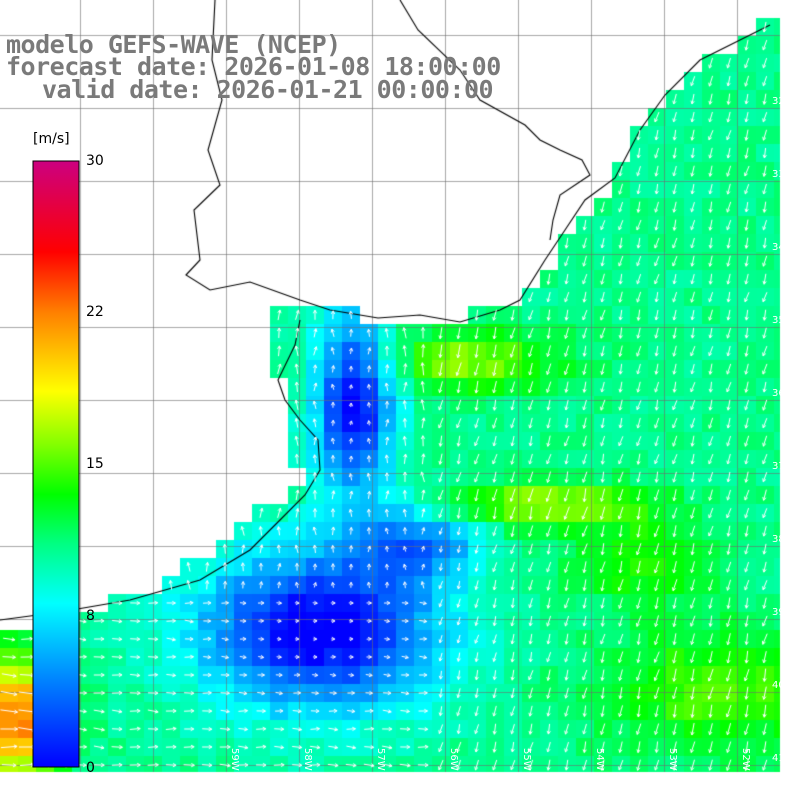 This screenshot has width=800, height=800. I want to click on lon-label: 55W, so click(526, 759).